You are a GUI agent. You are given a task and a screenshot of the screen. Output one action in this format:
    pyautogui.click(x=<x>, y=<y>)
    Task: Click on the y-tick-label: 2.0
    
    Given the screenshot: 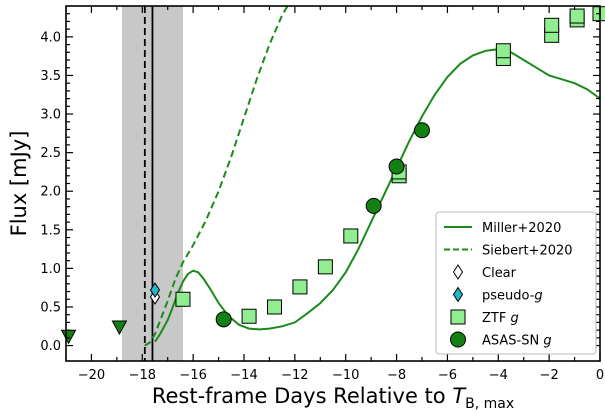 What is the action you would take?
    pyautogui.click(x=50, y=192)
    